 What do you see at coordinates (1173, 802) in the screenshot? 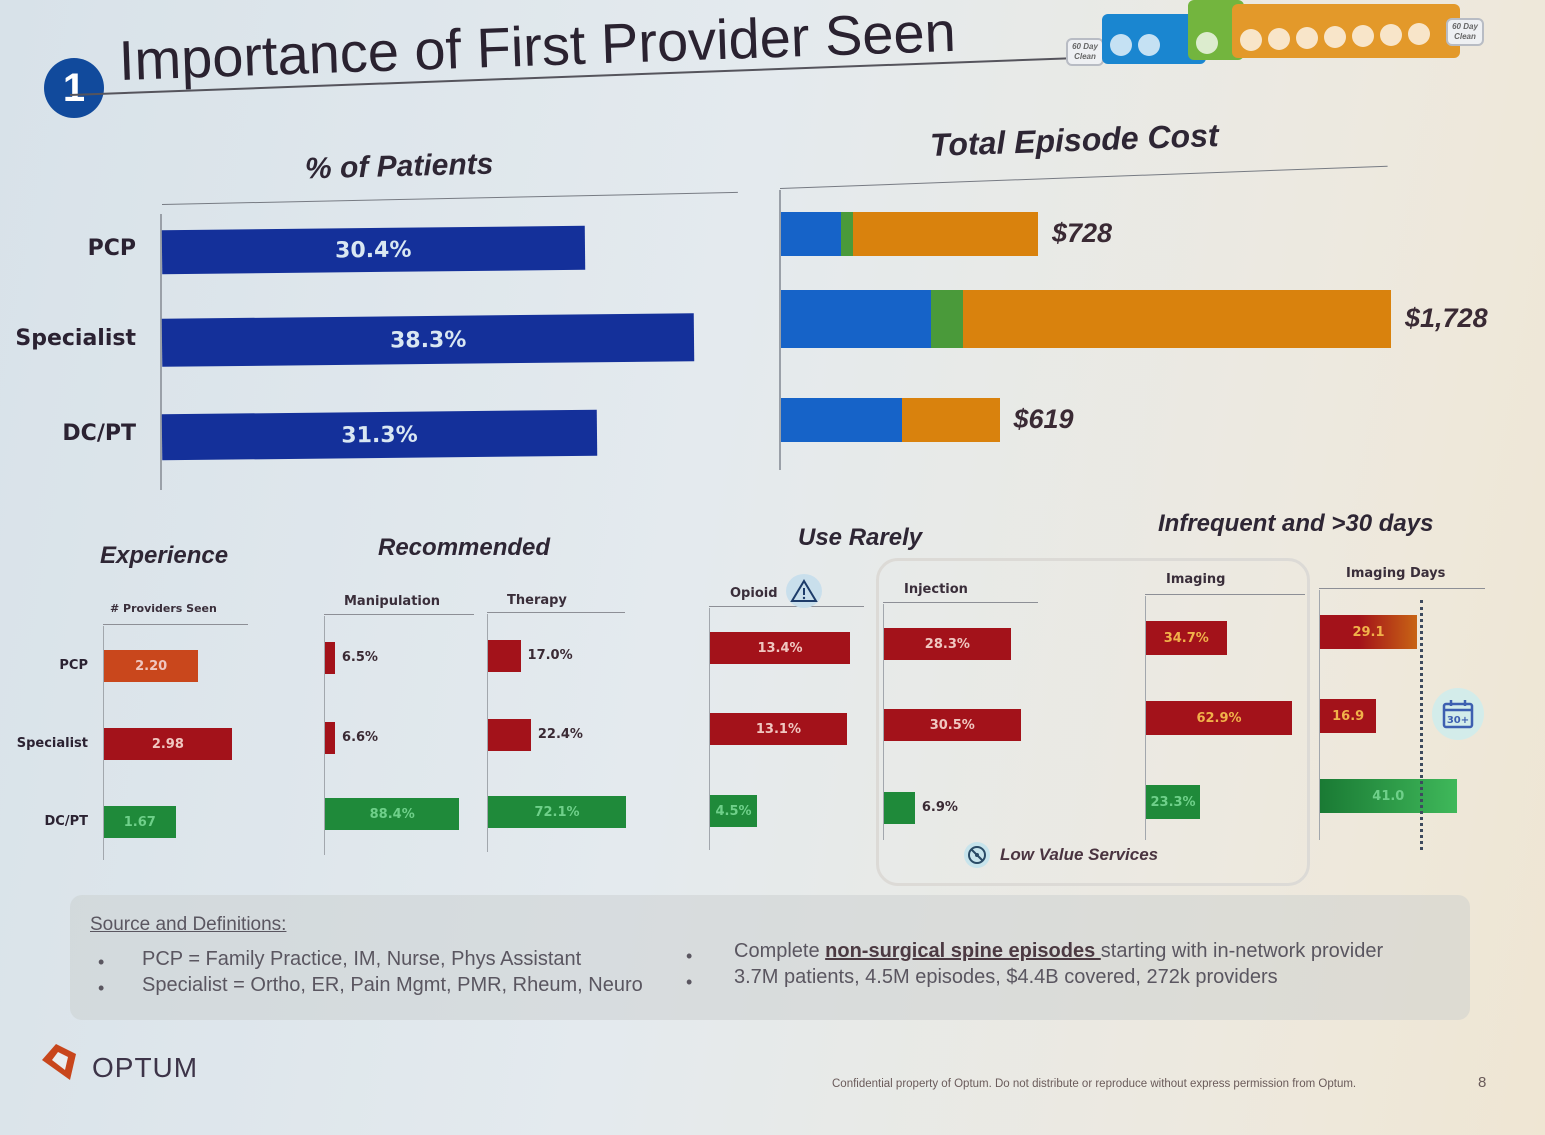
I see `bar: 23.3%` at bounding box center [1173, 802].